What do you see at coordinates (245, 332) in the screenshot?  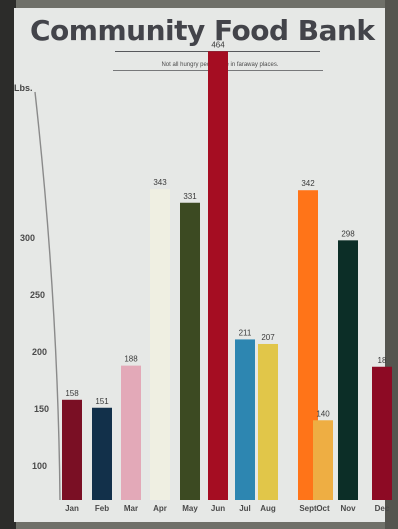 I see `bar-value-label: 211` at bounding box center [245, 332].